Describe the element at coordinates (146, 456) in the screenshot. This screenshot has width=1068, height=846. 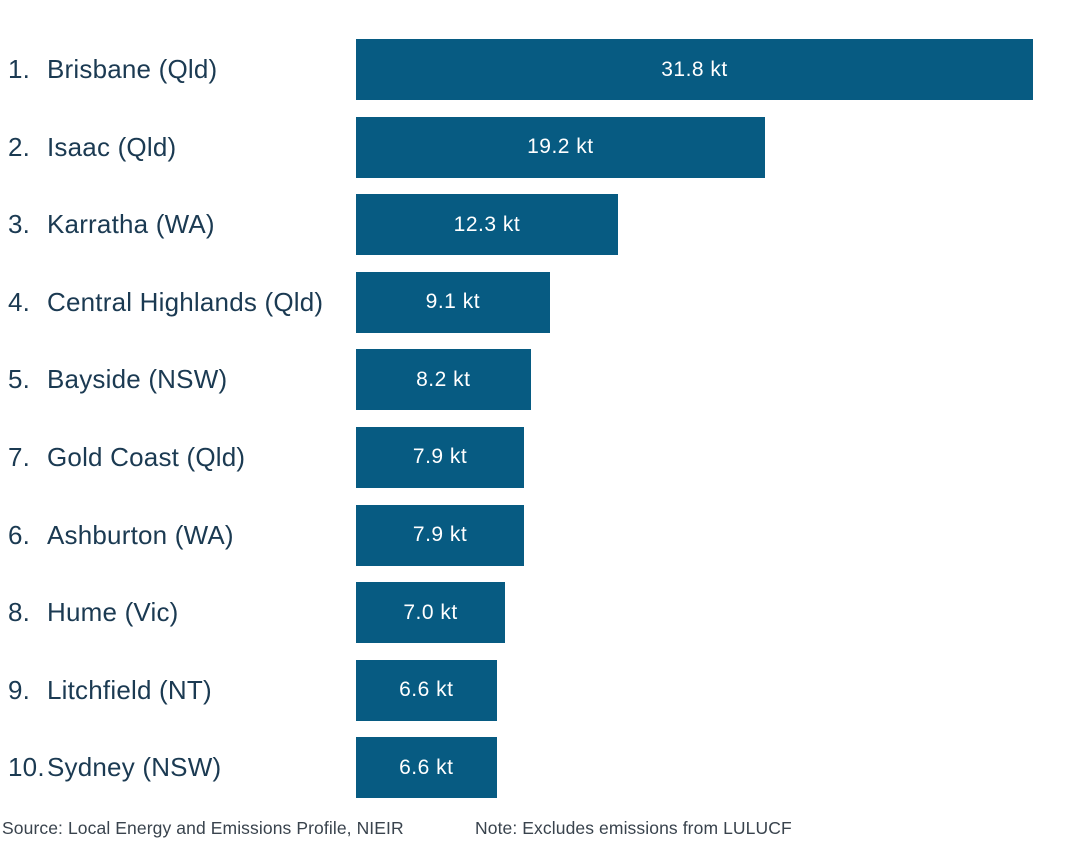
I see `region-name: Gold Coast (Qld)` at that location.